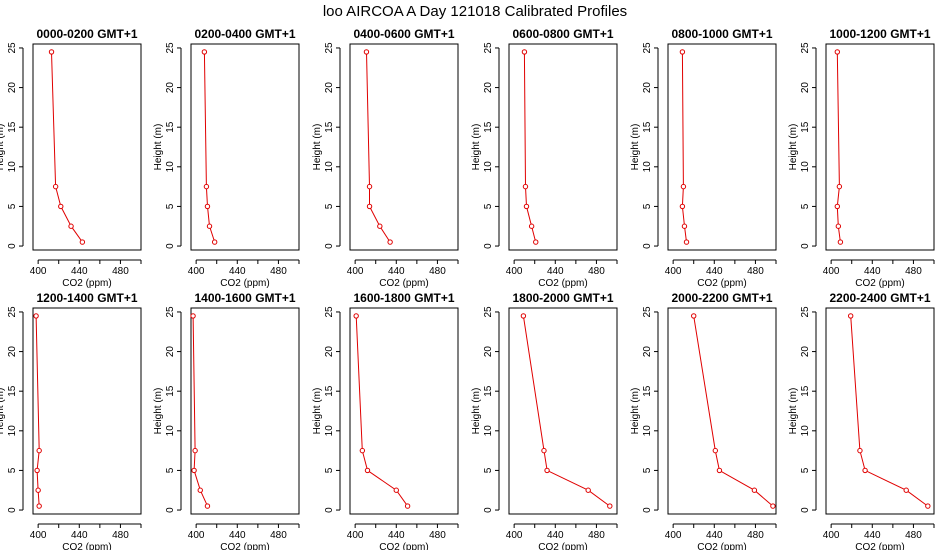  I want to click on panel-title: 2200-2400 GMT+1, so click(879, 298).